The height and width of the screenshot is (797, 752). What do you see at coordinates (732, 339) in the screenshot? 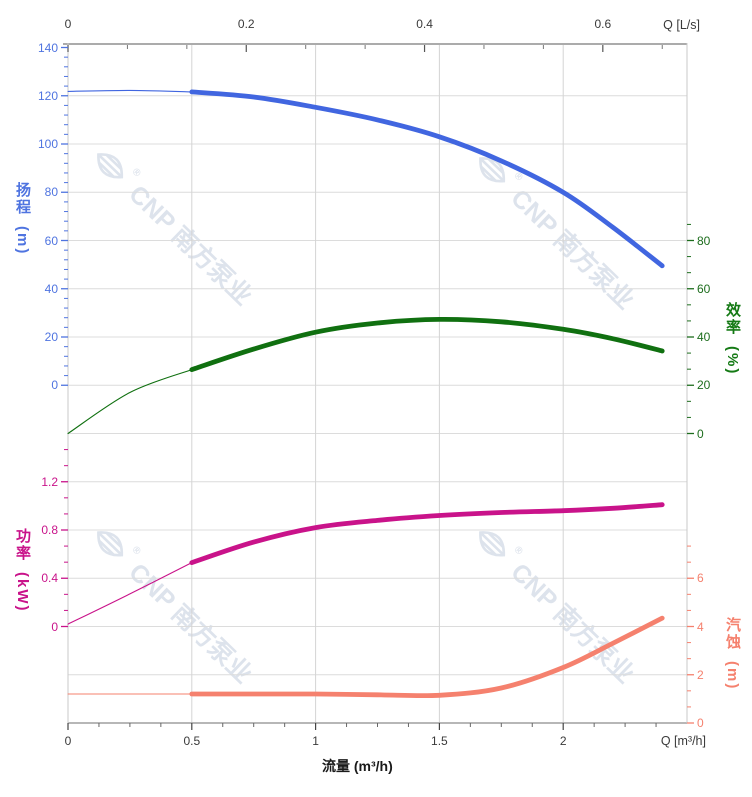
I see `efficiency-axis-title: 效率(%)` at bounding box center [732, 339].